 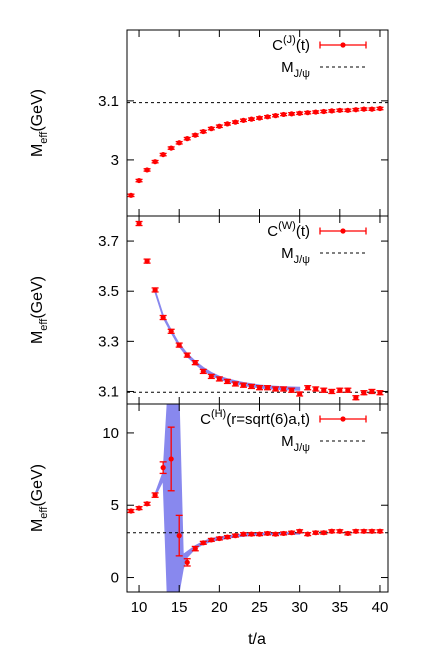 What do you see at coordinates (110, 433) in the screenshot?
I see `y-tick-label: 10` at bounding box center [110, 433].